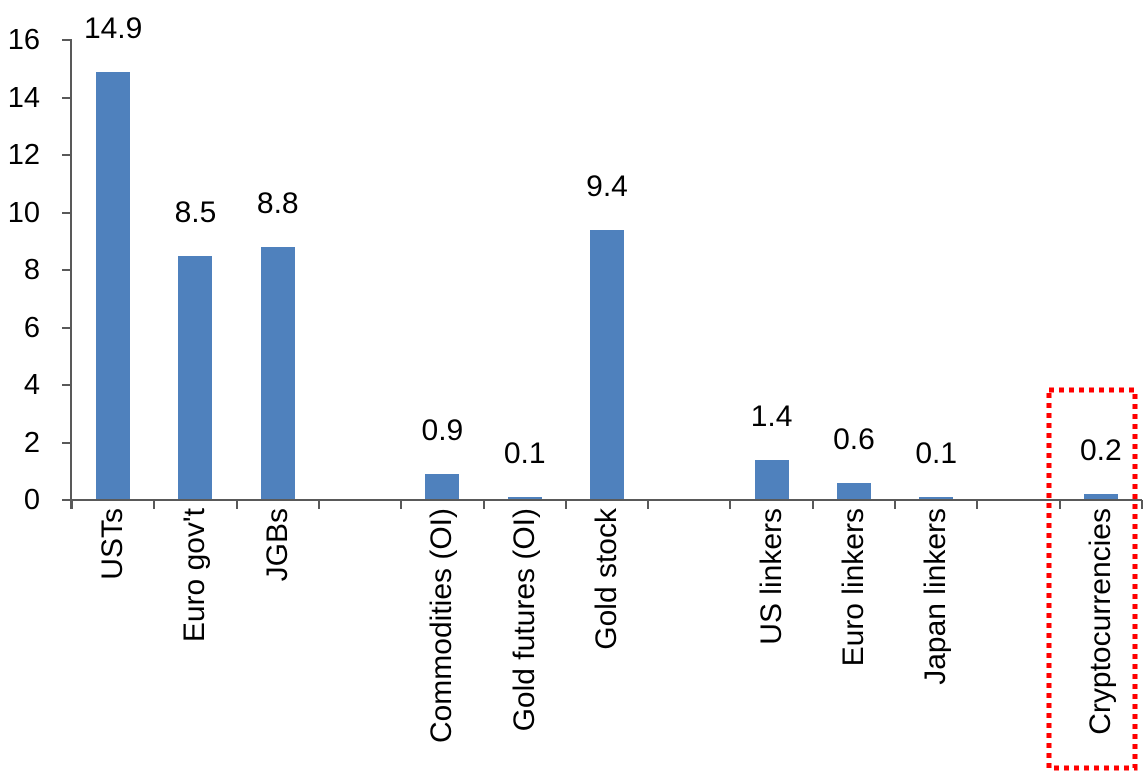 The height and width of the screenshot is (780, 1146). I want to click on bar-gold-futures-oi, so click(524, 498).